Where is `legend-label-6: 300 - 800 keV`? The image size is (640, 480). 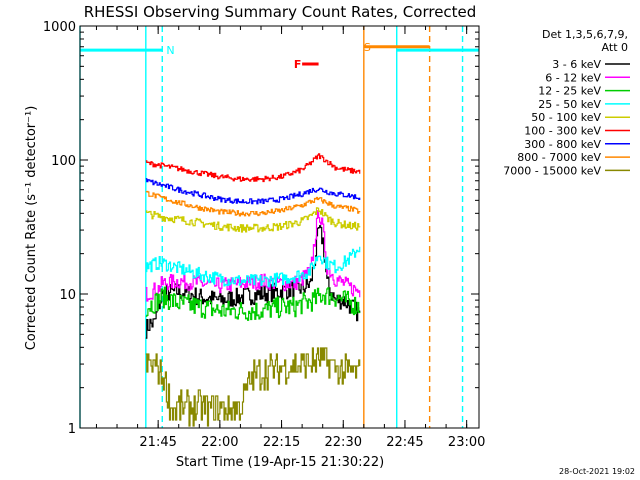 legend-label-6: 300 - 800 keV is located at coordinates (562, 144).